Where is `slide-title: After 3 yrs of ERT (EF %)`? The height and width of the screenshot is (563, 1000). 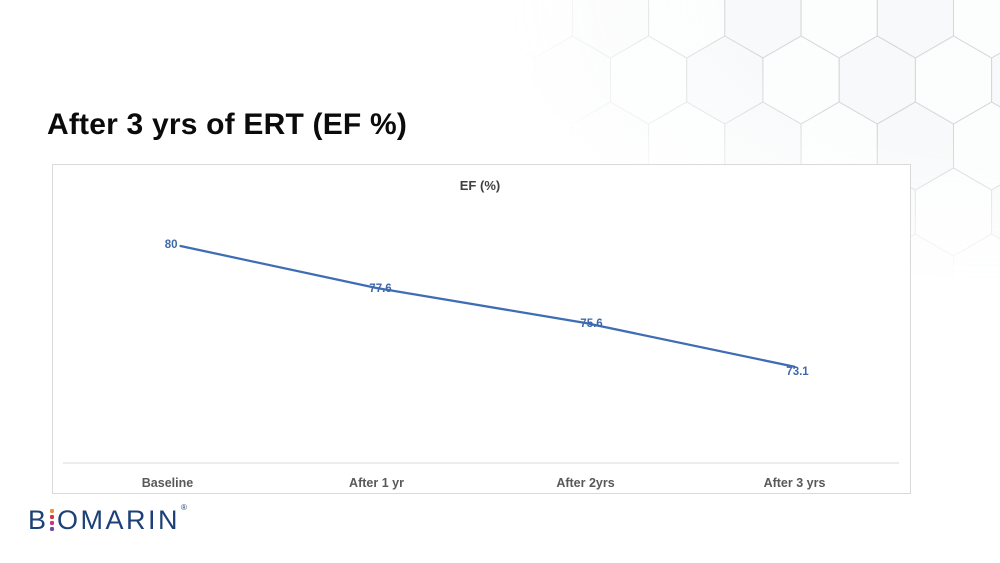 slide-title: After 3 yrs of ERT (EF %) is located at coordinates (227, 124).